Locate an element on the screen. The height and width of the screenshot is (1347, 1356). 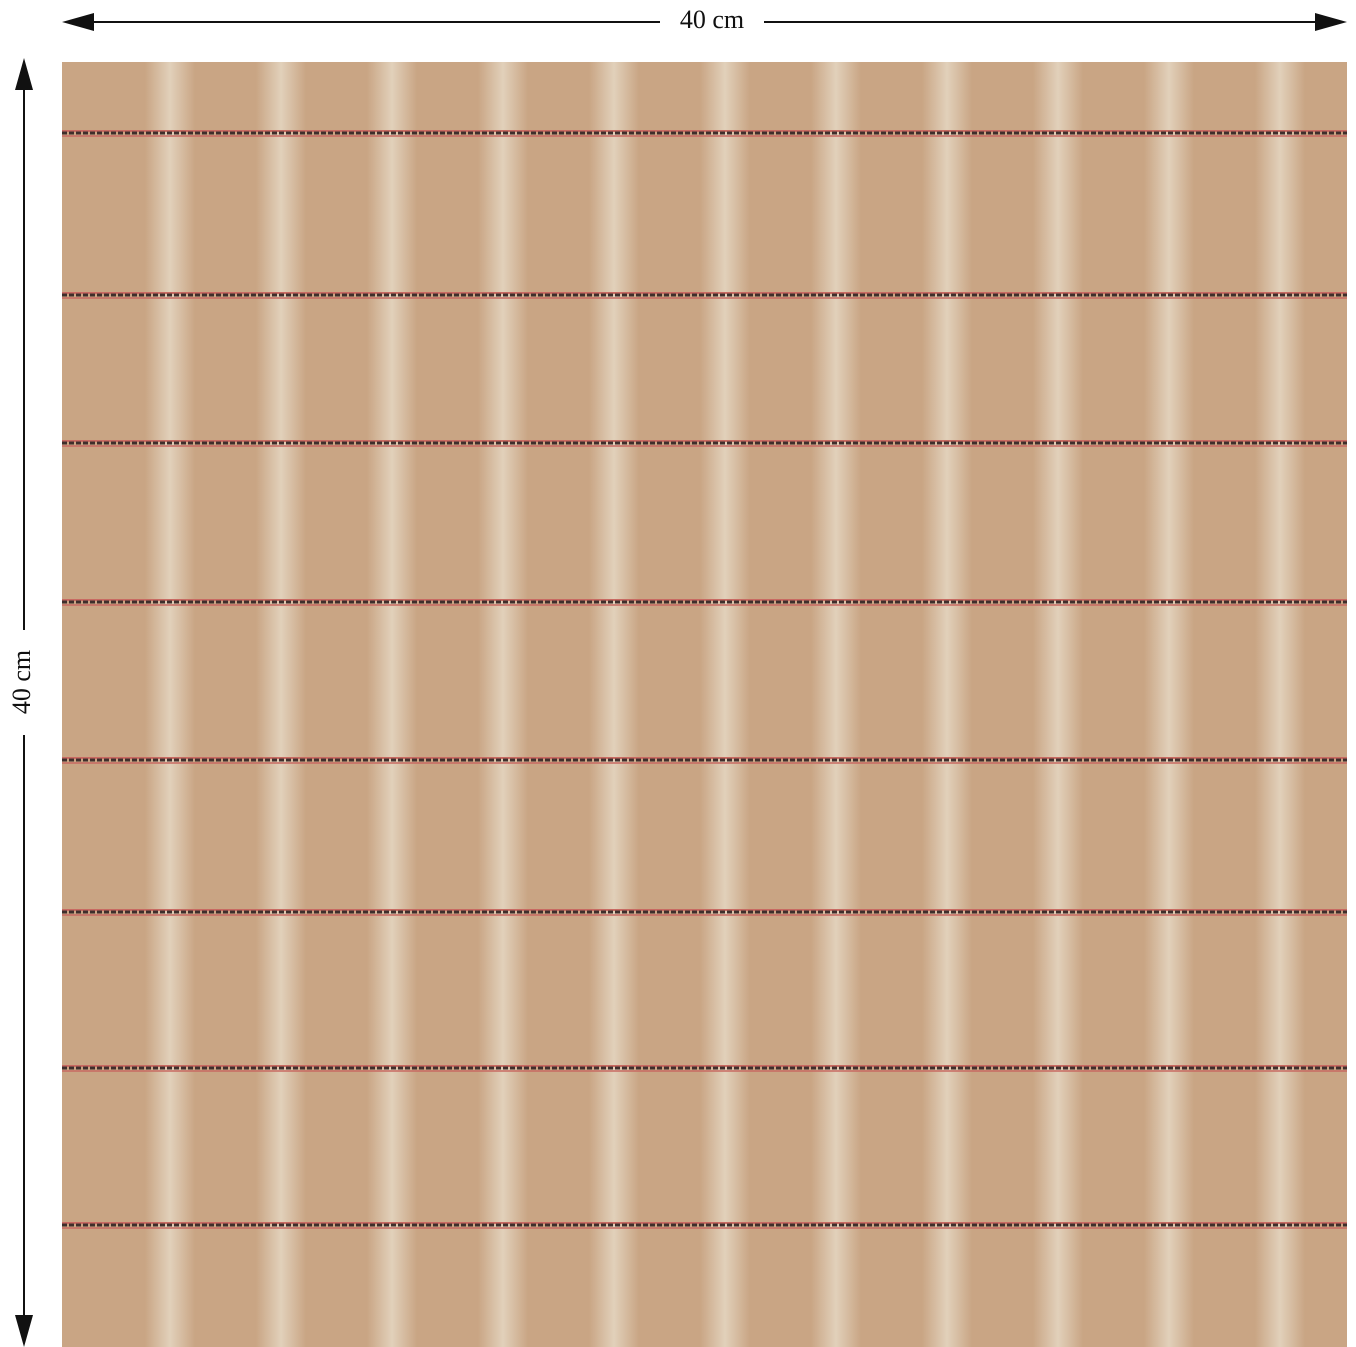
height-label: 40 cm is located at coordinates (21, 682).